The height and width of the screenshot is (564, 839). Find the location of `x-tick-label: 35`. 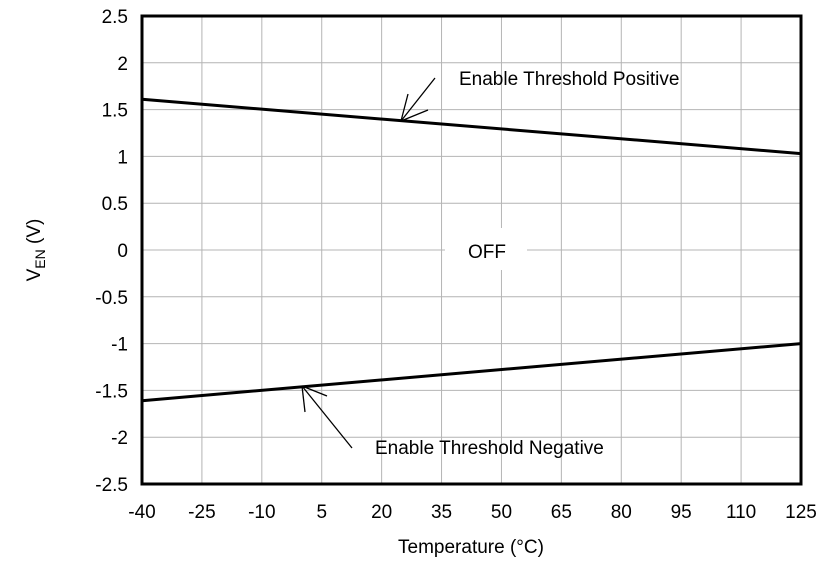

x-tick-label: 35 is located at coordinates (441, 512).